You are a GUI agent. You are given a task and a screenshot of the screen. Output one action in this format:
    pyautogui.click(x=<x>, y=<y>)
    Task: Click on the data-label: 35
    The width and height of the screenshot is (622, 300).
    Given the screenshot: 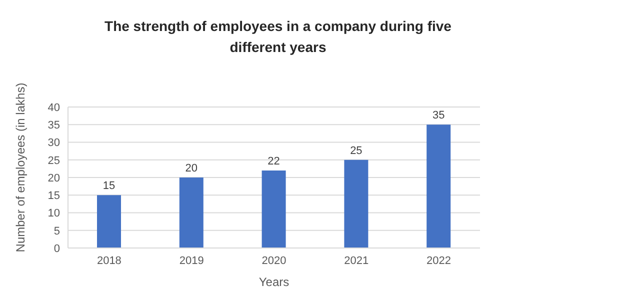 What is the action you would take?
    pyautogui.click(x=438, y=116)
    